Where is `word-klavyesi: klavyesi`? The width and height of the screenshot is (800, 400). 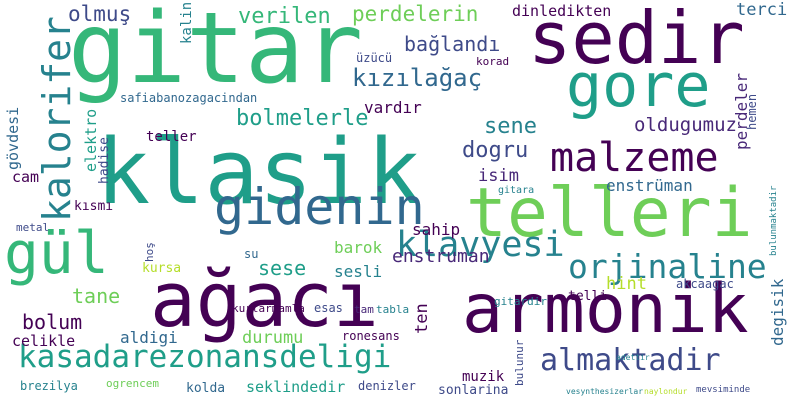
word-klavyesi: klavyesi is located at coordinates (480, 245).